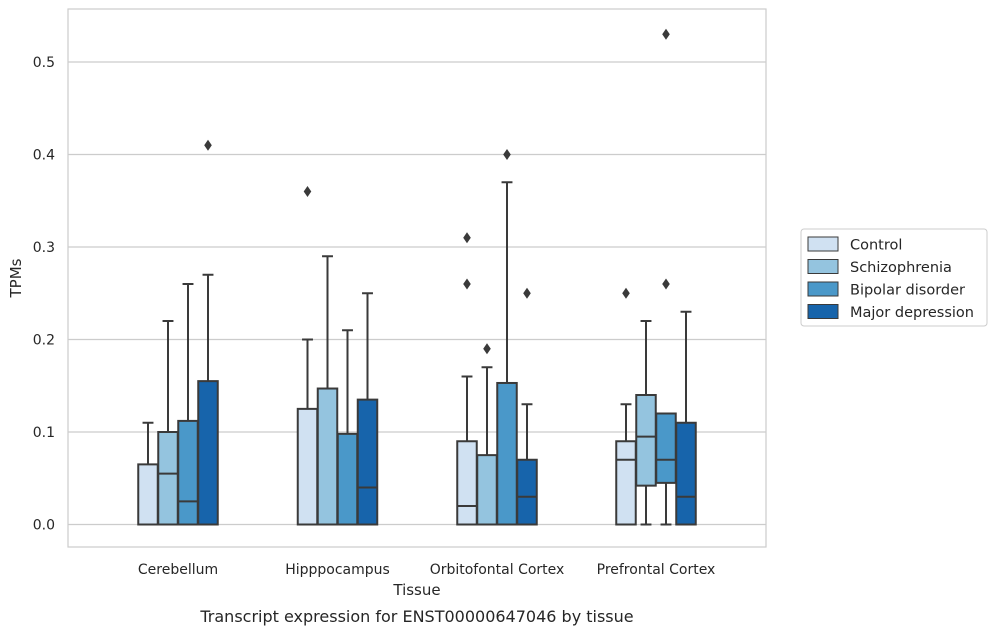 The height and width of the screenshot is (634, 997). What do you see at coordinates (44, 63) in the screenshot?
I see `y-tick-label: 0.5` at bounding box center [44, 63].